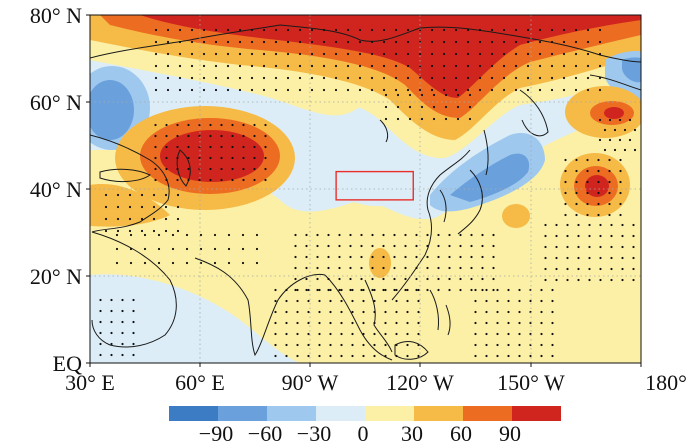 The height and width of the screenshot is (445, 700). What do you see at coordinates (260, 307) in the screenshot?
I see `coastline-india` at bounding box center [260, 307].